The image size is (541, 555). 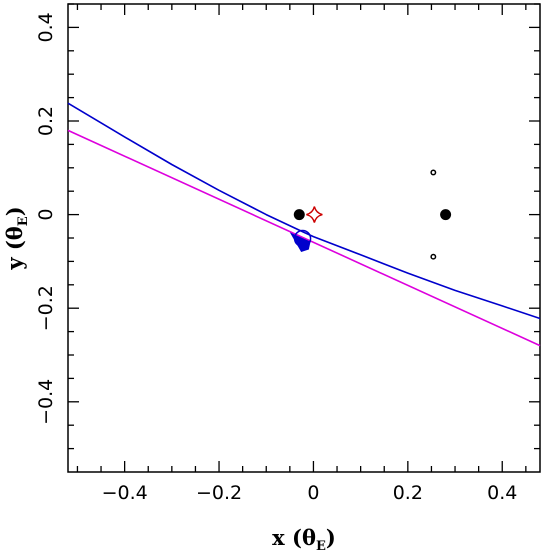 I want to click on markers, so click(x=370, y=214).